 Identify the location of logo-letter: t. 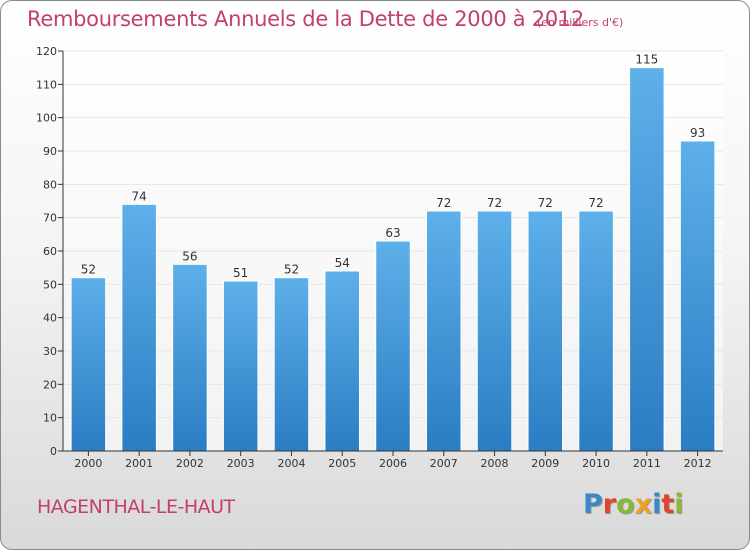
(668, 504).